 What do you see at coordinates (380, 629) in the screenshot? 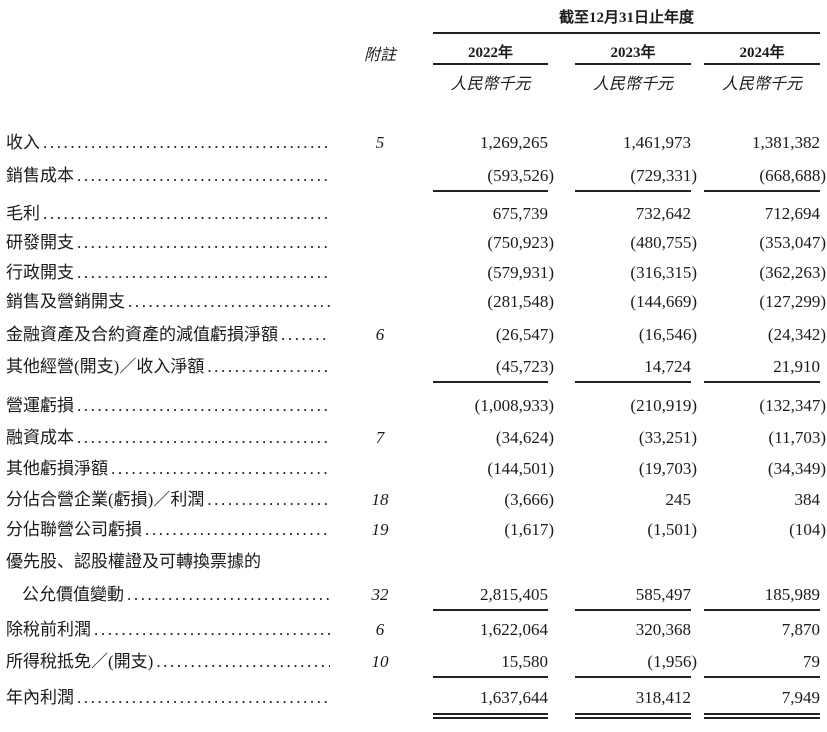
I see `note-reference: 6` at bounding box center [380, 629].